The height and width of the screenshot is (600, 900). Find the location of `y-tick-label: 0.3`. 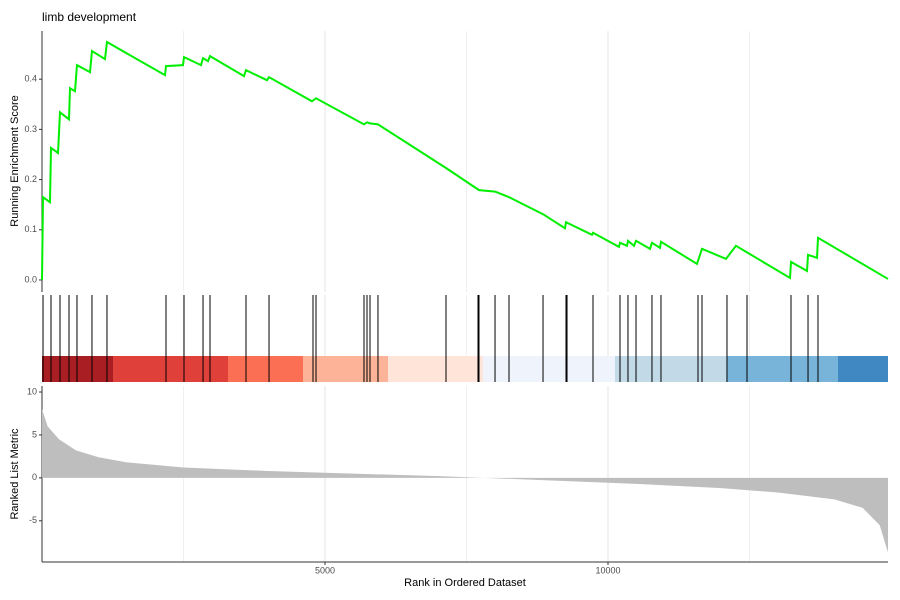

y-tick-label: 0.3 is located at coordinates (30, 129).